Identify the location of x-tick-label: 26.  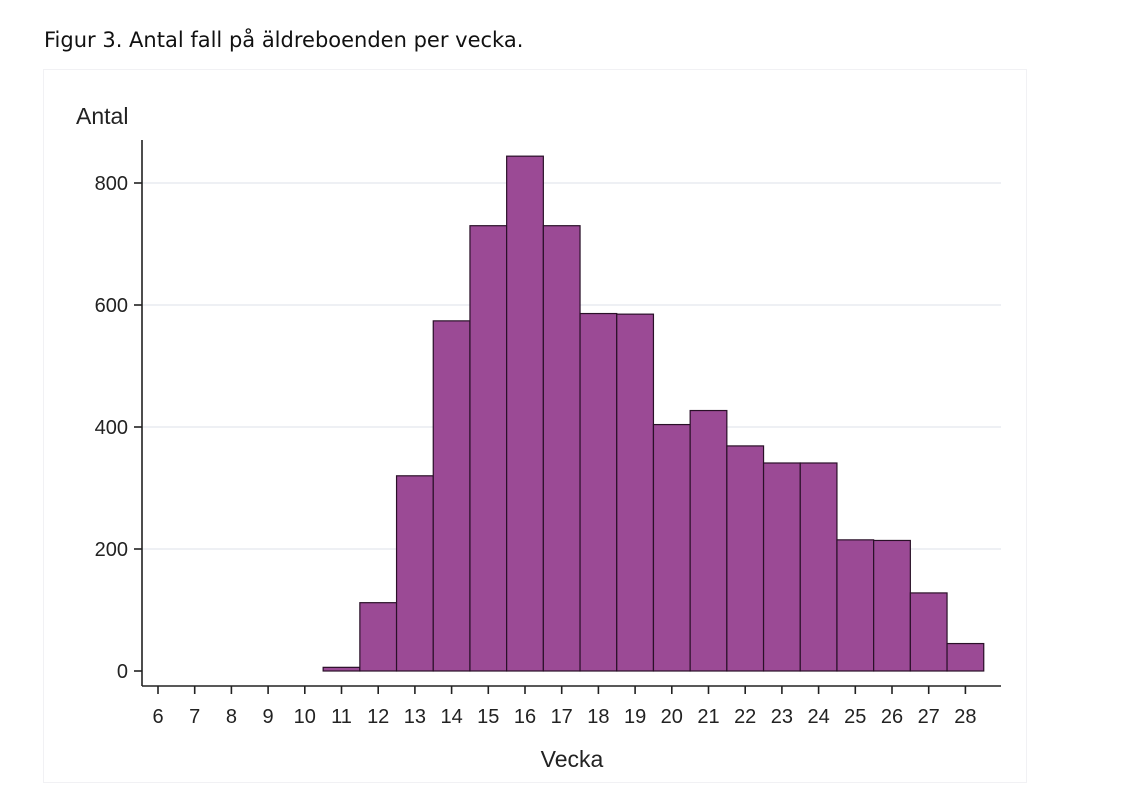
(892, 717).